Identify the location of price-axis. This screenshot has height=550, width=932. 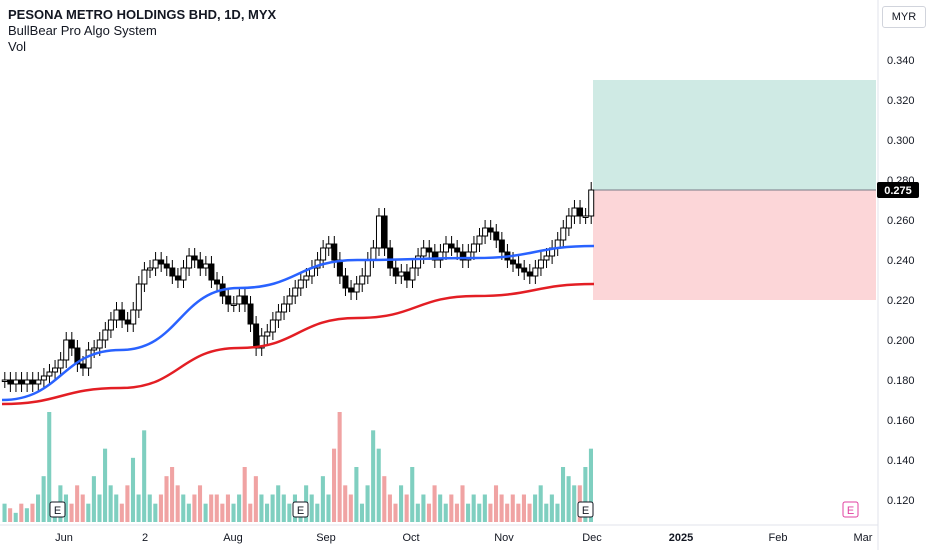
(905, 275).